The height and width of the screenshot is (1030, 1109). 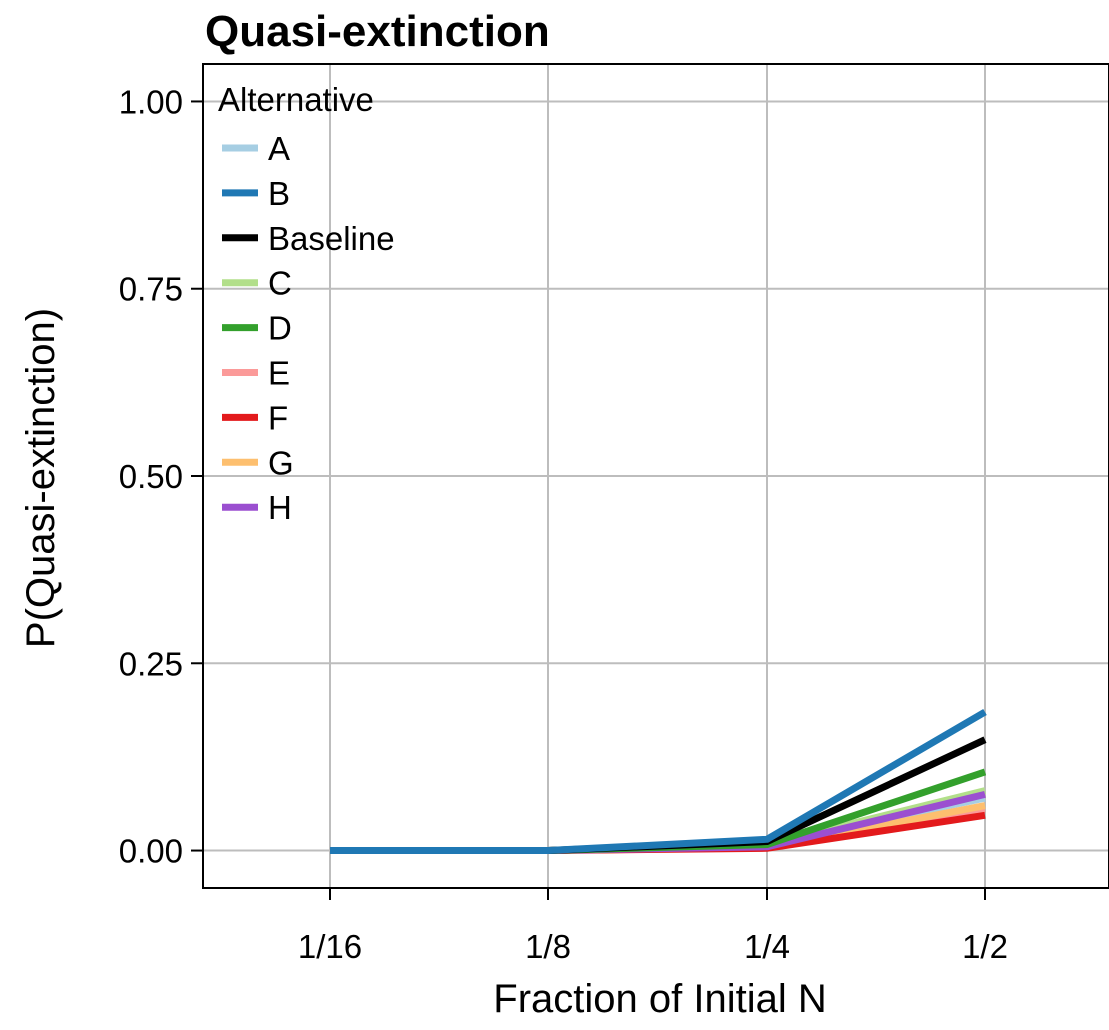 What do you see at coordinates (281, 462) in the screenshot?
I see `legend-label-g: G` at bounding box center [281, 462].